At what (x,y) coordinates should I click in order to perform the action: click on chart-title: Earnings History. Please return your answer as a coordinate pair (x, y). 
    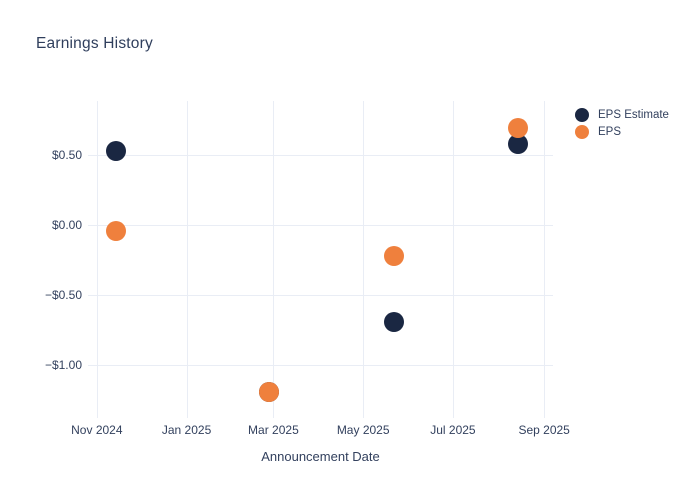
    Looking at the image, I should click on (94, 43).